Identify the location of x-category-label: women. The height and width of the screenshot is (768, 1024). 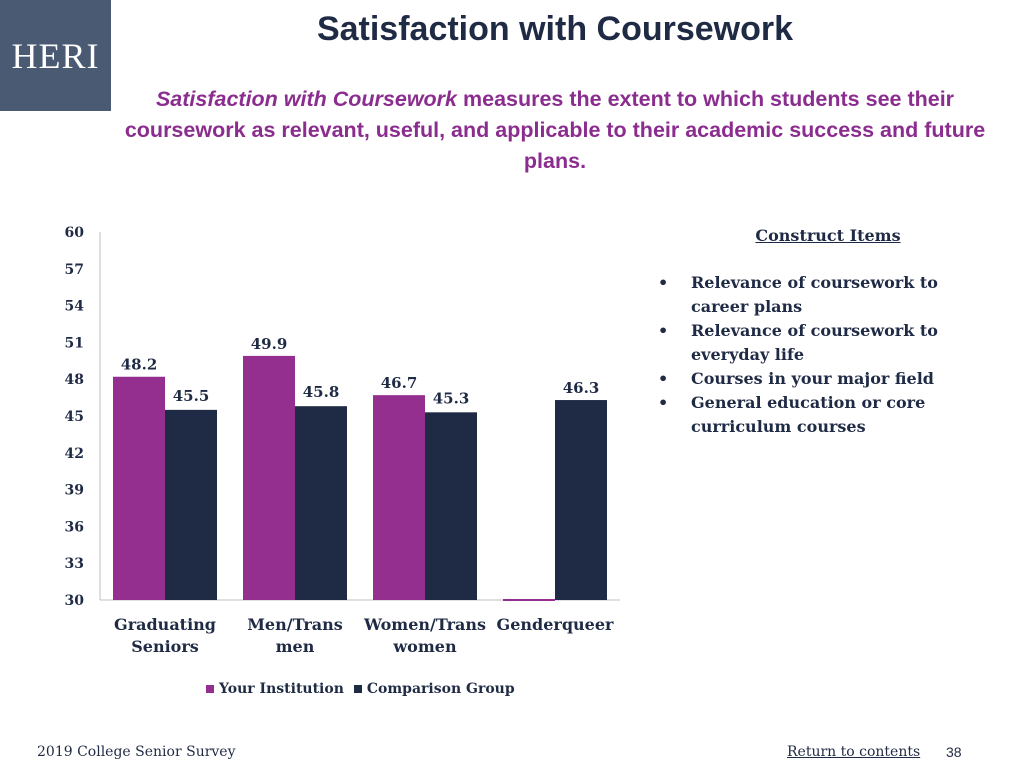
(424, 646).